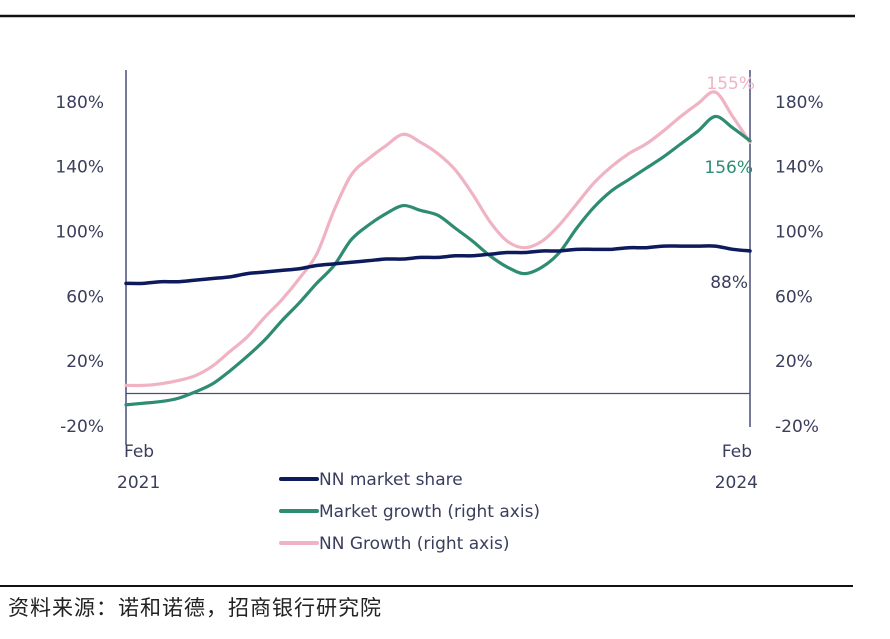  I want to click on legend-label: NN market share, so click(391, 480).